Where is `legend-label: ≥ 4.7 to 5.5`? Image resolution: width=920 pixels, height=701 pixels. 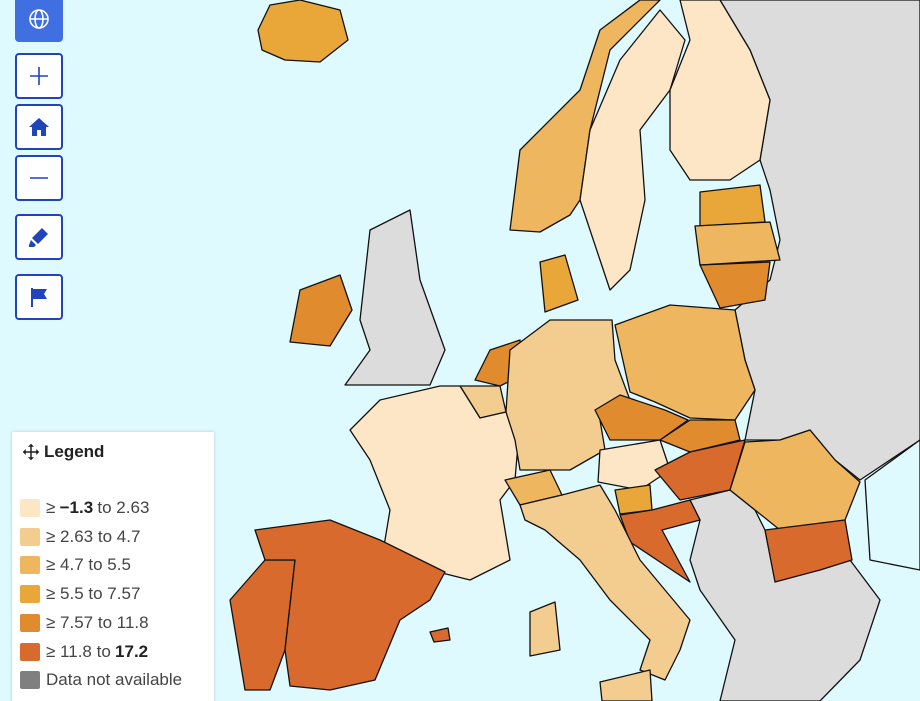
legend-label: ≥ 4.7 to 5.5 is located at coordinates (88, 565).